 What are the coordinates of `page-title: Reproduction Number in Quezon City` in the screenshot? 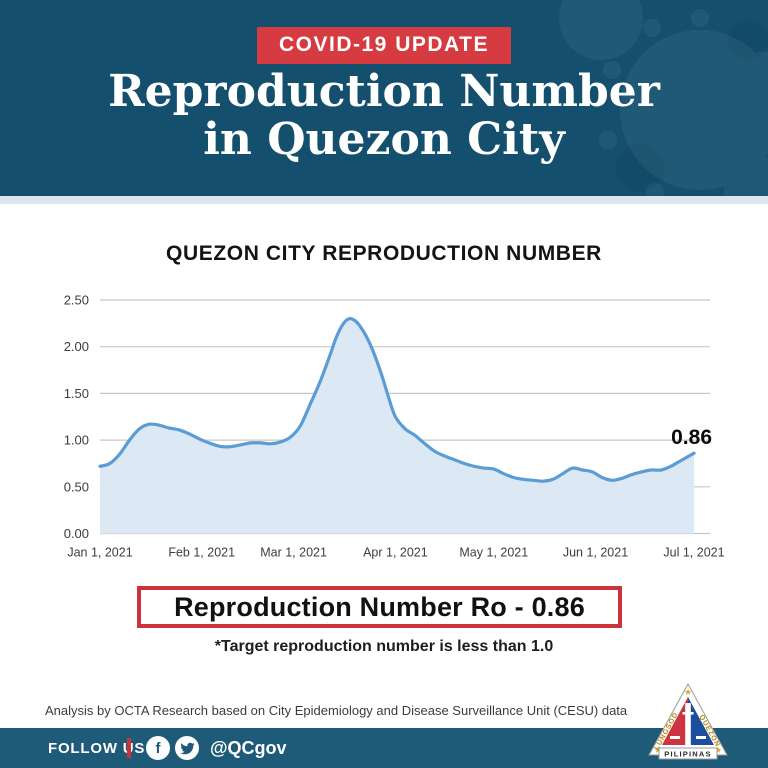 It's located at (384, 116).